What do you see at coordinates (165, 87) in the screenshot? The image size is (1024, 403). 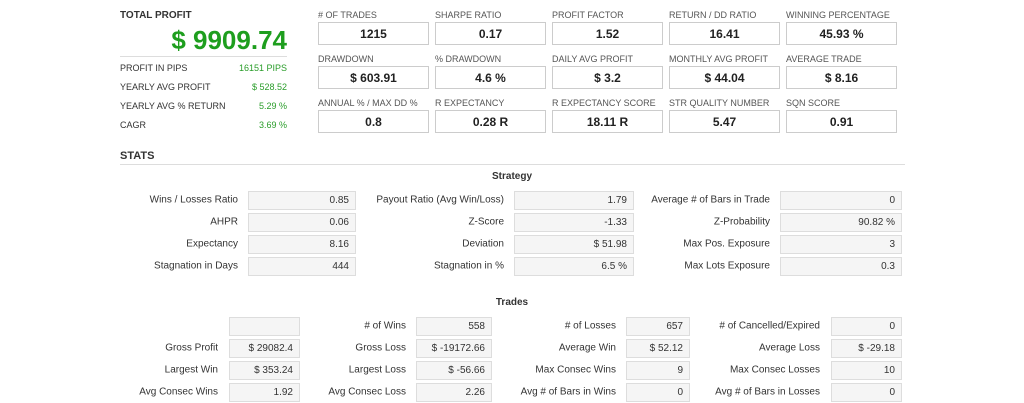 I see `summary-label: YEARLY AVG PROFIT` at bounding box center [165, 87].